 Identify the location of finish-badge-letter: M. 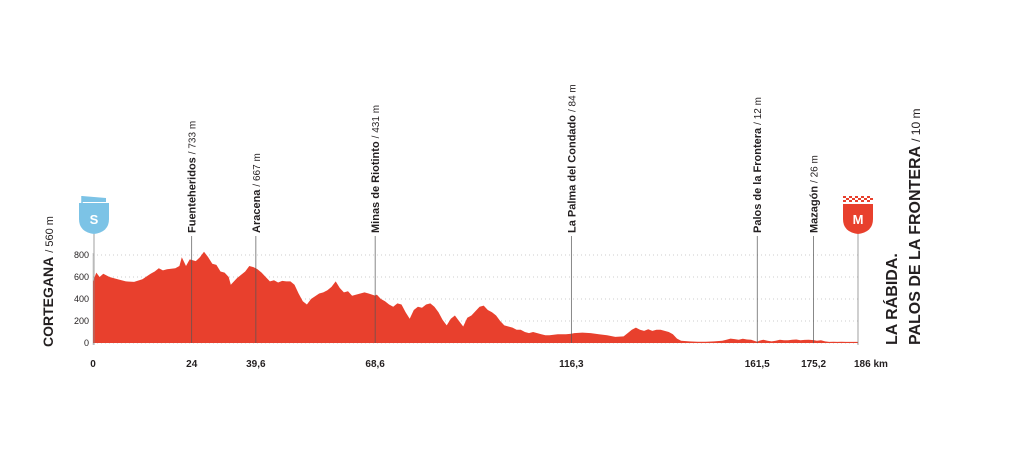
(858, 219).